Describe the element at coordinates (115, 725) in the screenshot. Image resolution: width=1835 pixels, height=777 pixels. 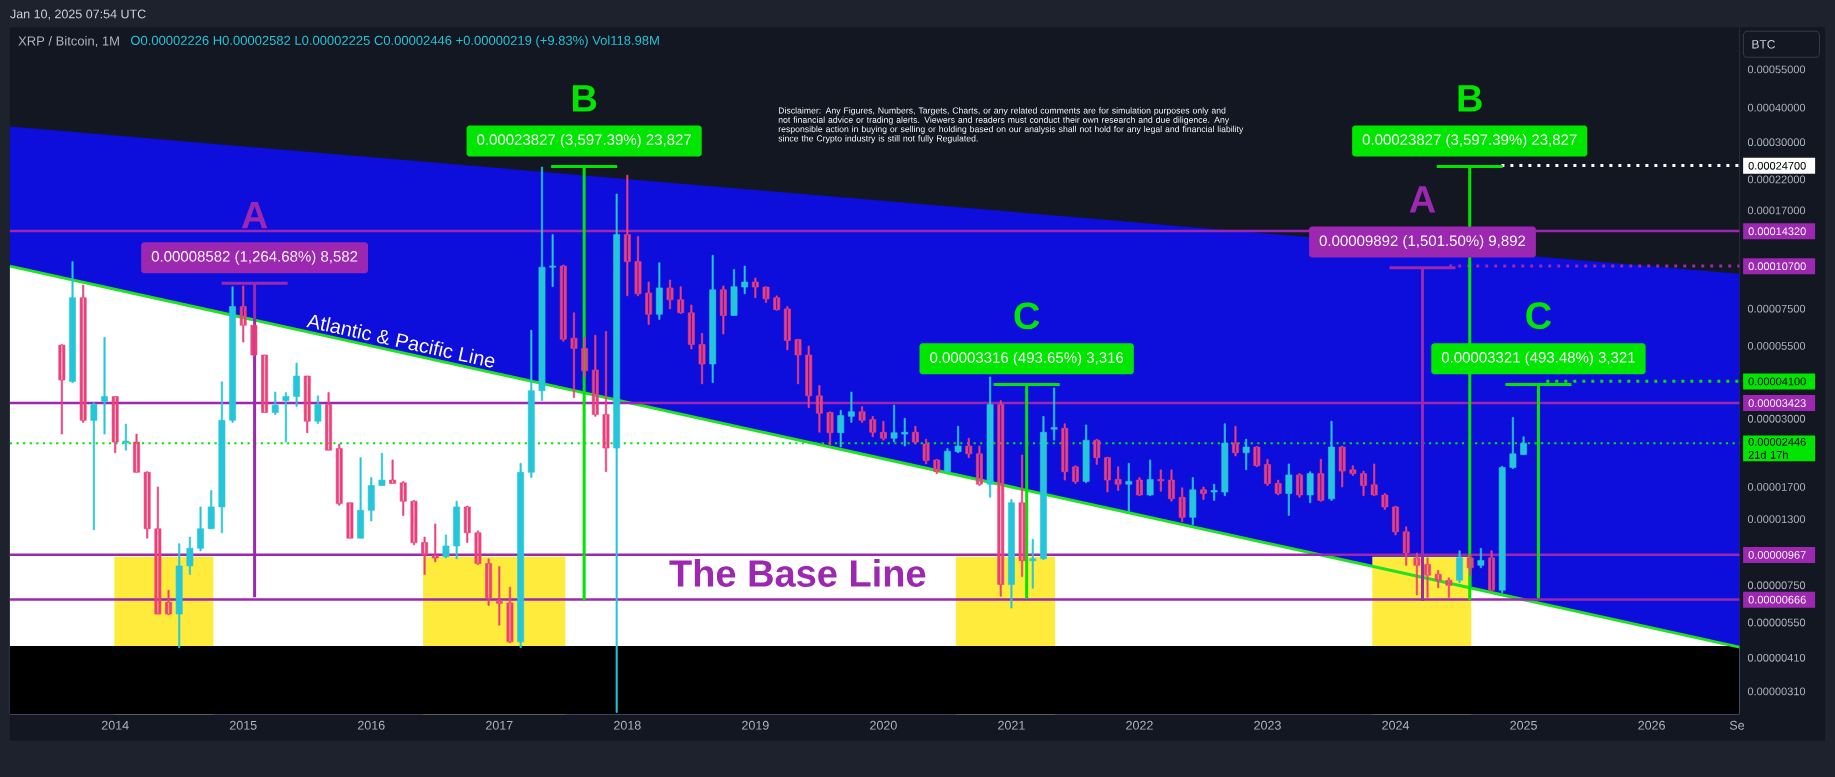
I see `x-tick-label: 2014` at that location.